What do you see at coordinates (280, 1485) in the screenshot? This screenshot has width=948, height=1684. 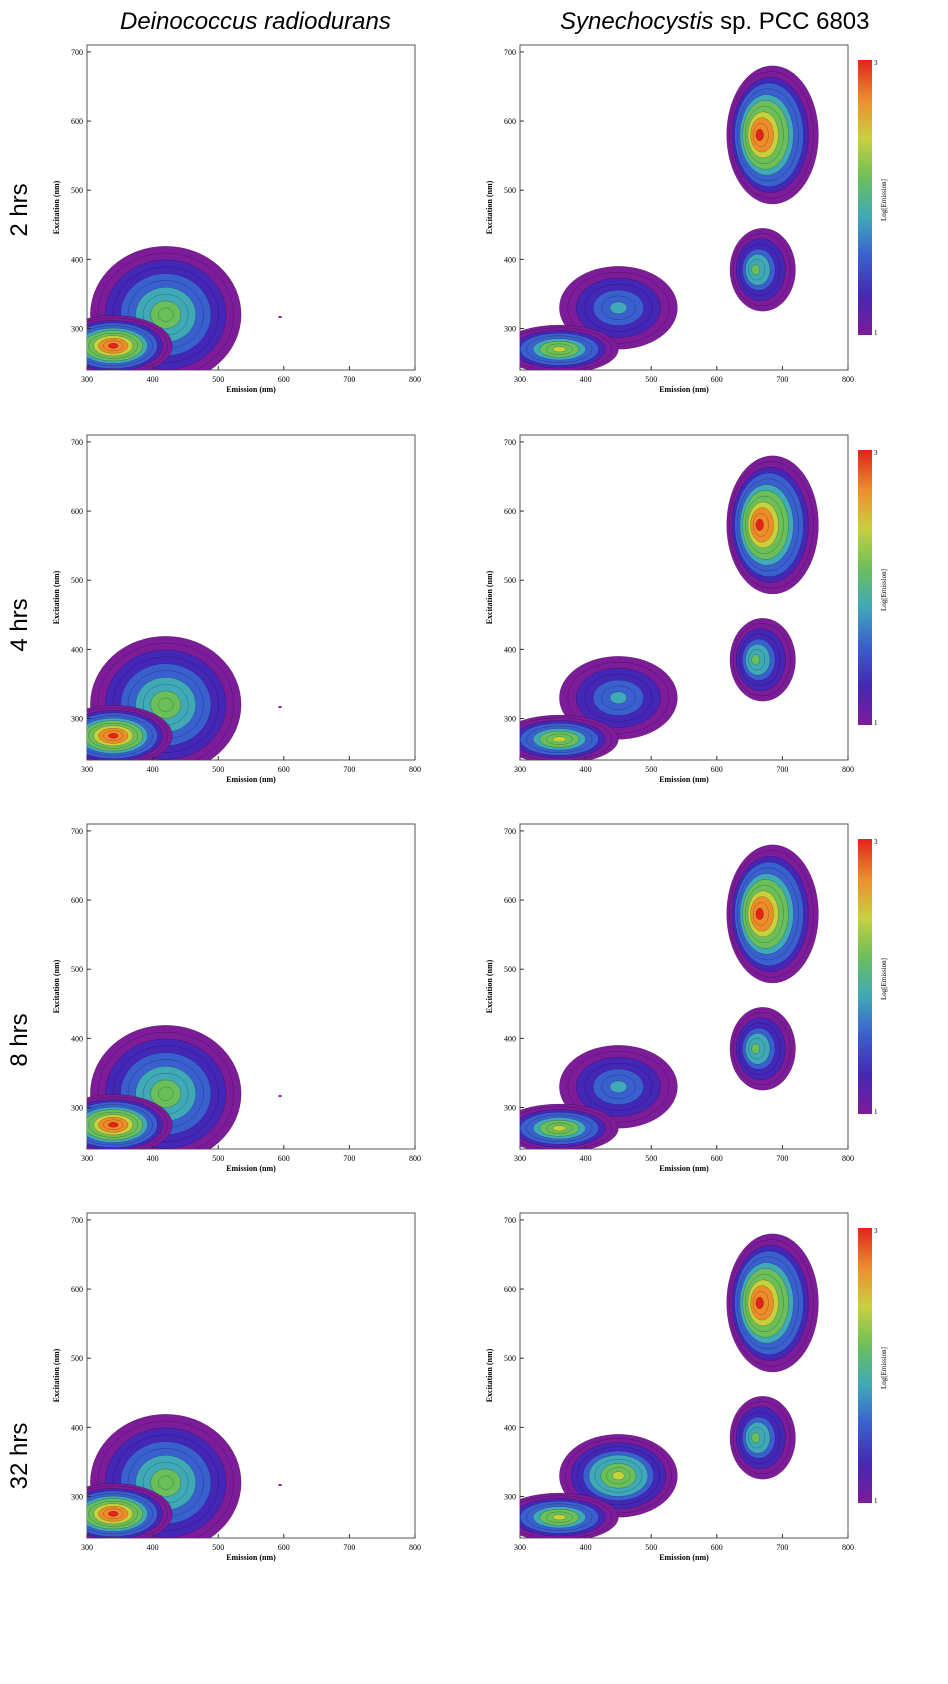 I see `contour-dot` at bounding box center [280, 1485].